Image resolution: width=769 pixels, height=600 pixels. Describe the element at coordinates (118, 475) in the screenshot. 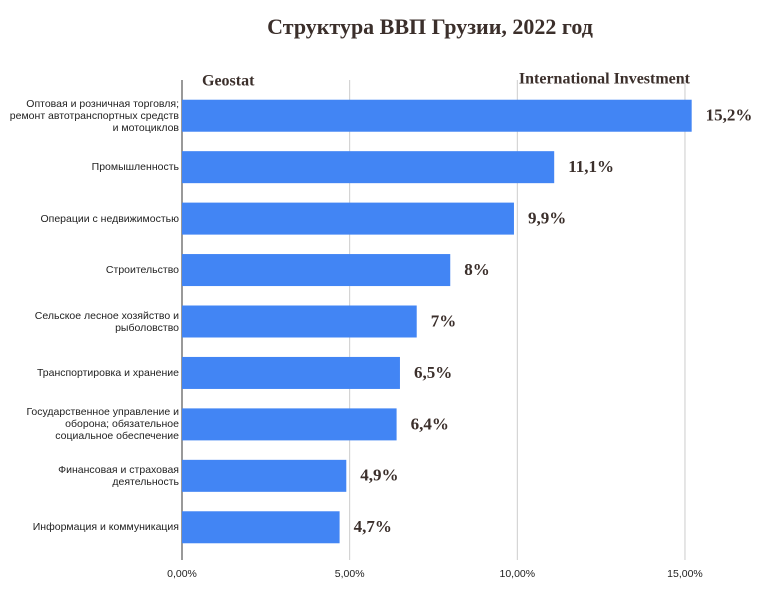

I see `y-tick-label: Финансовая и страховая деятельность` at that location.